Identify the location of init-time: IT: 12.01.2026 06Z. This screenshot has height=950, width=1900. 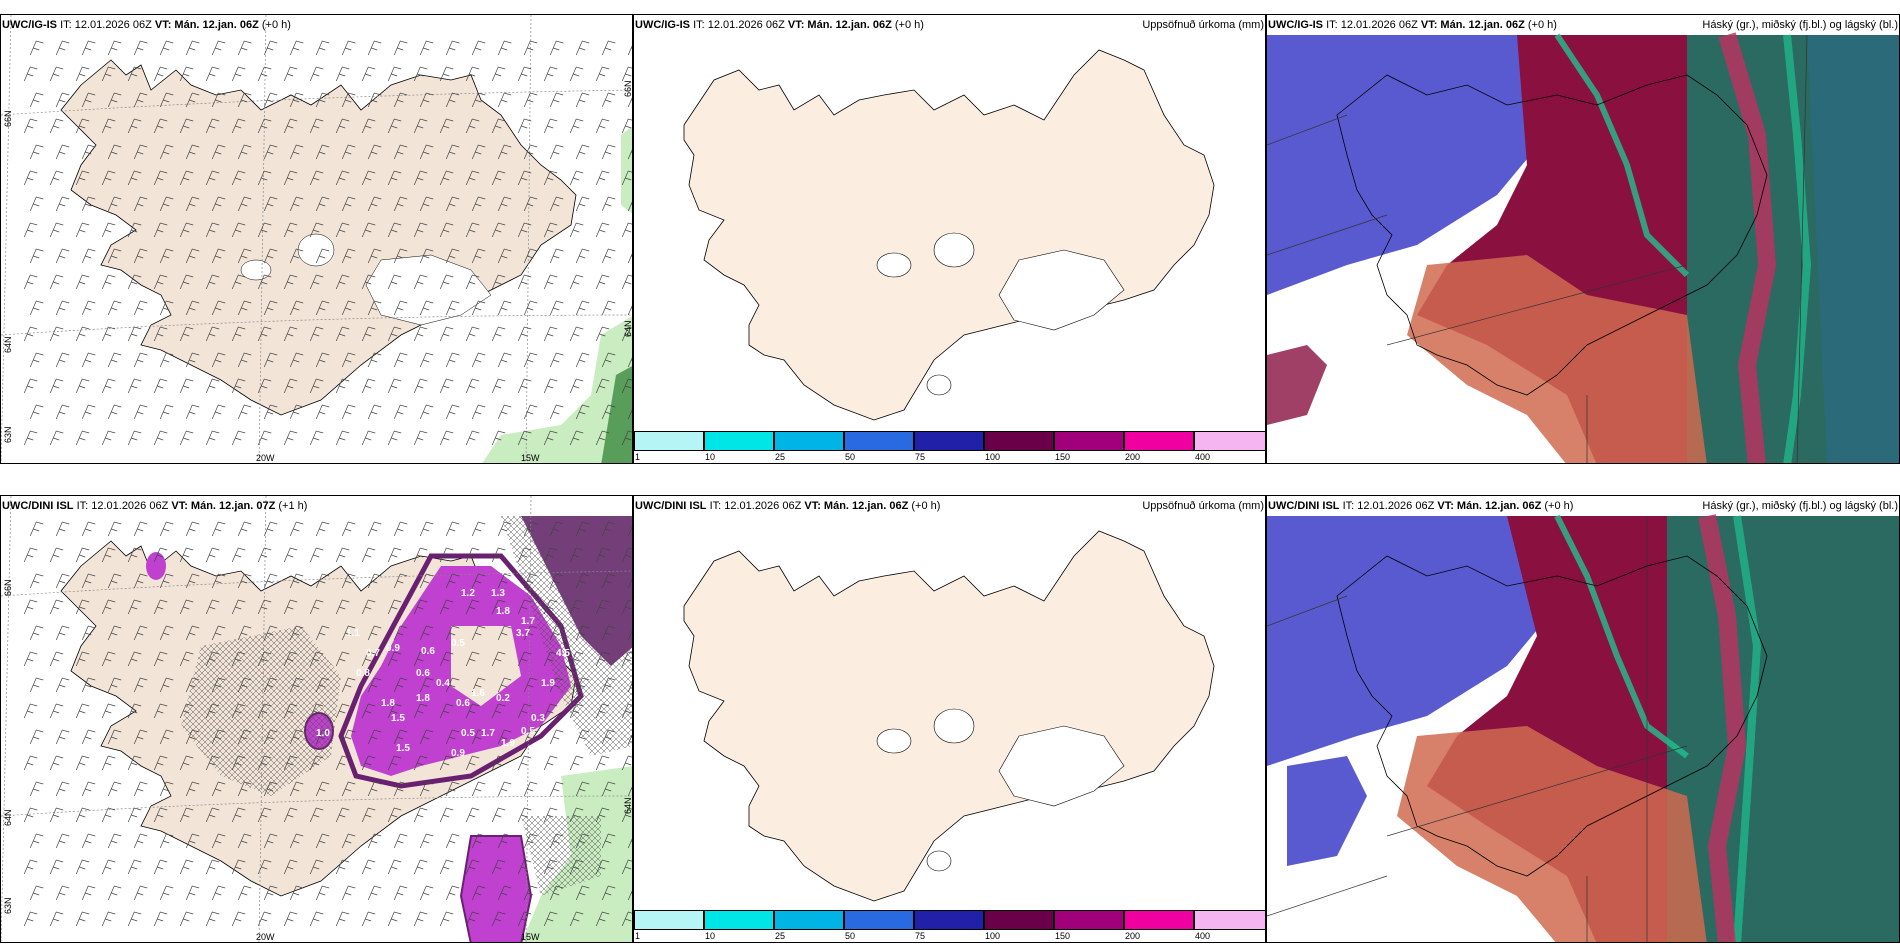
(122, 506).